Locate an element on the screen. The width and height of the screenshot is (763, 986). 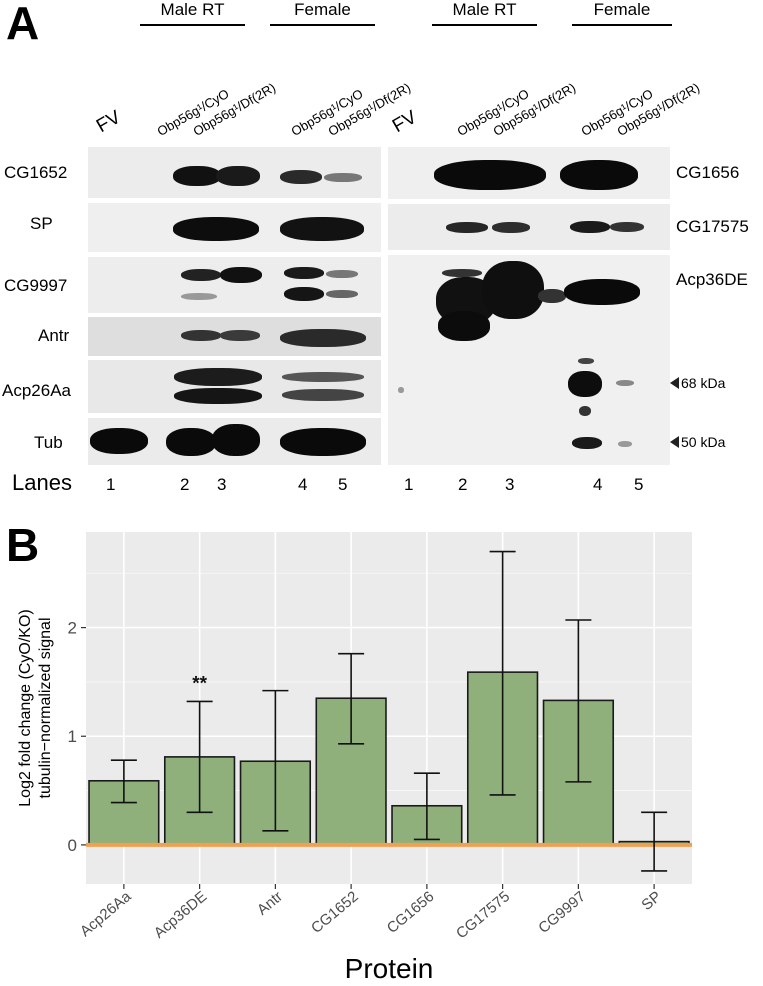
blot-strip-acp26aa is located at coordinates (234, 386).